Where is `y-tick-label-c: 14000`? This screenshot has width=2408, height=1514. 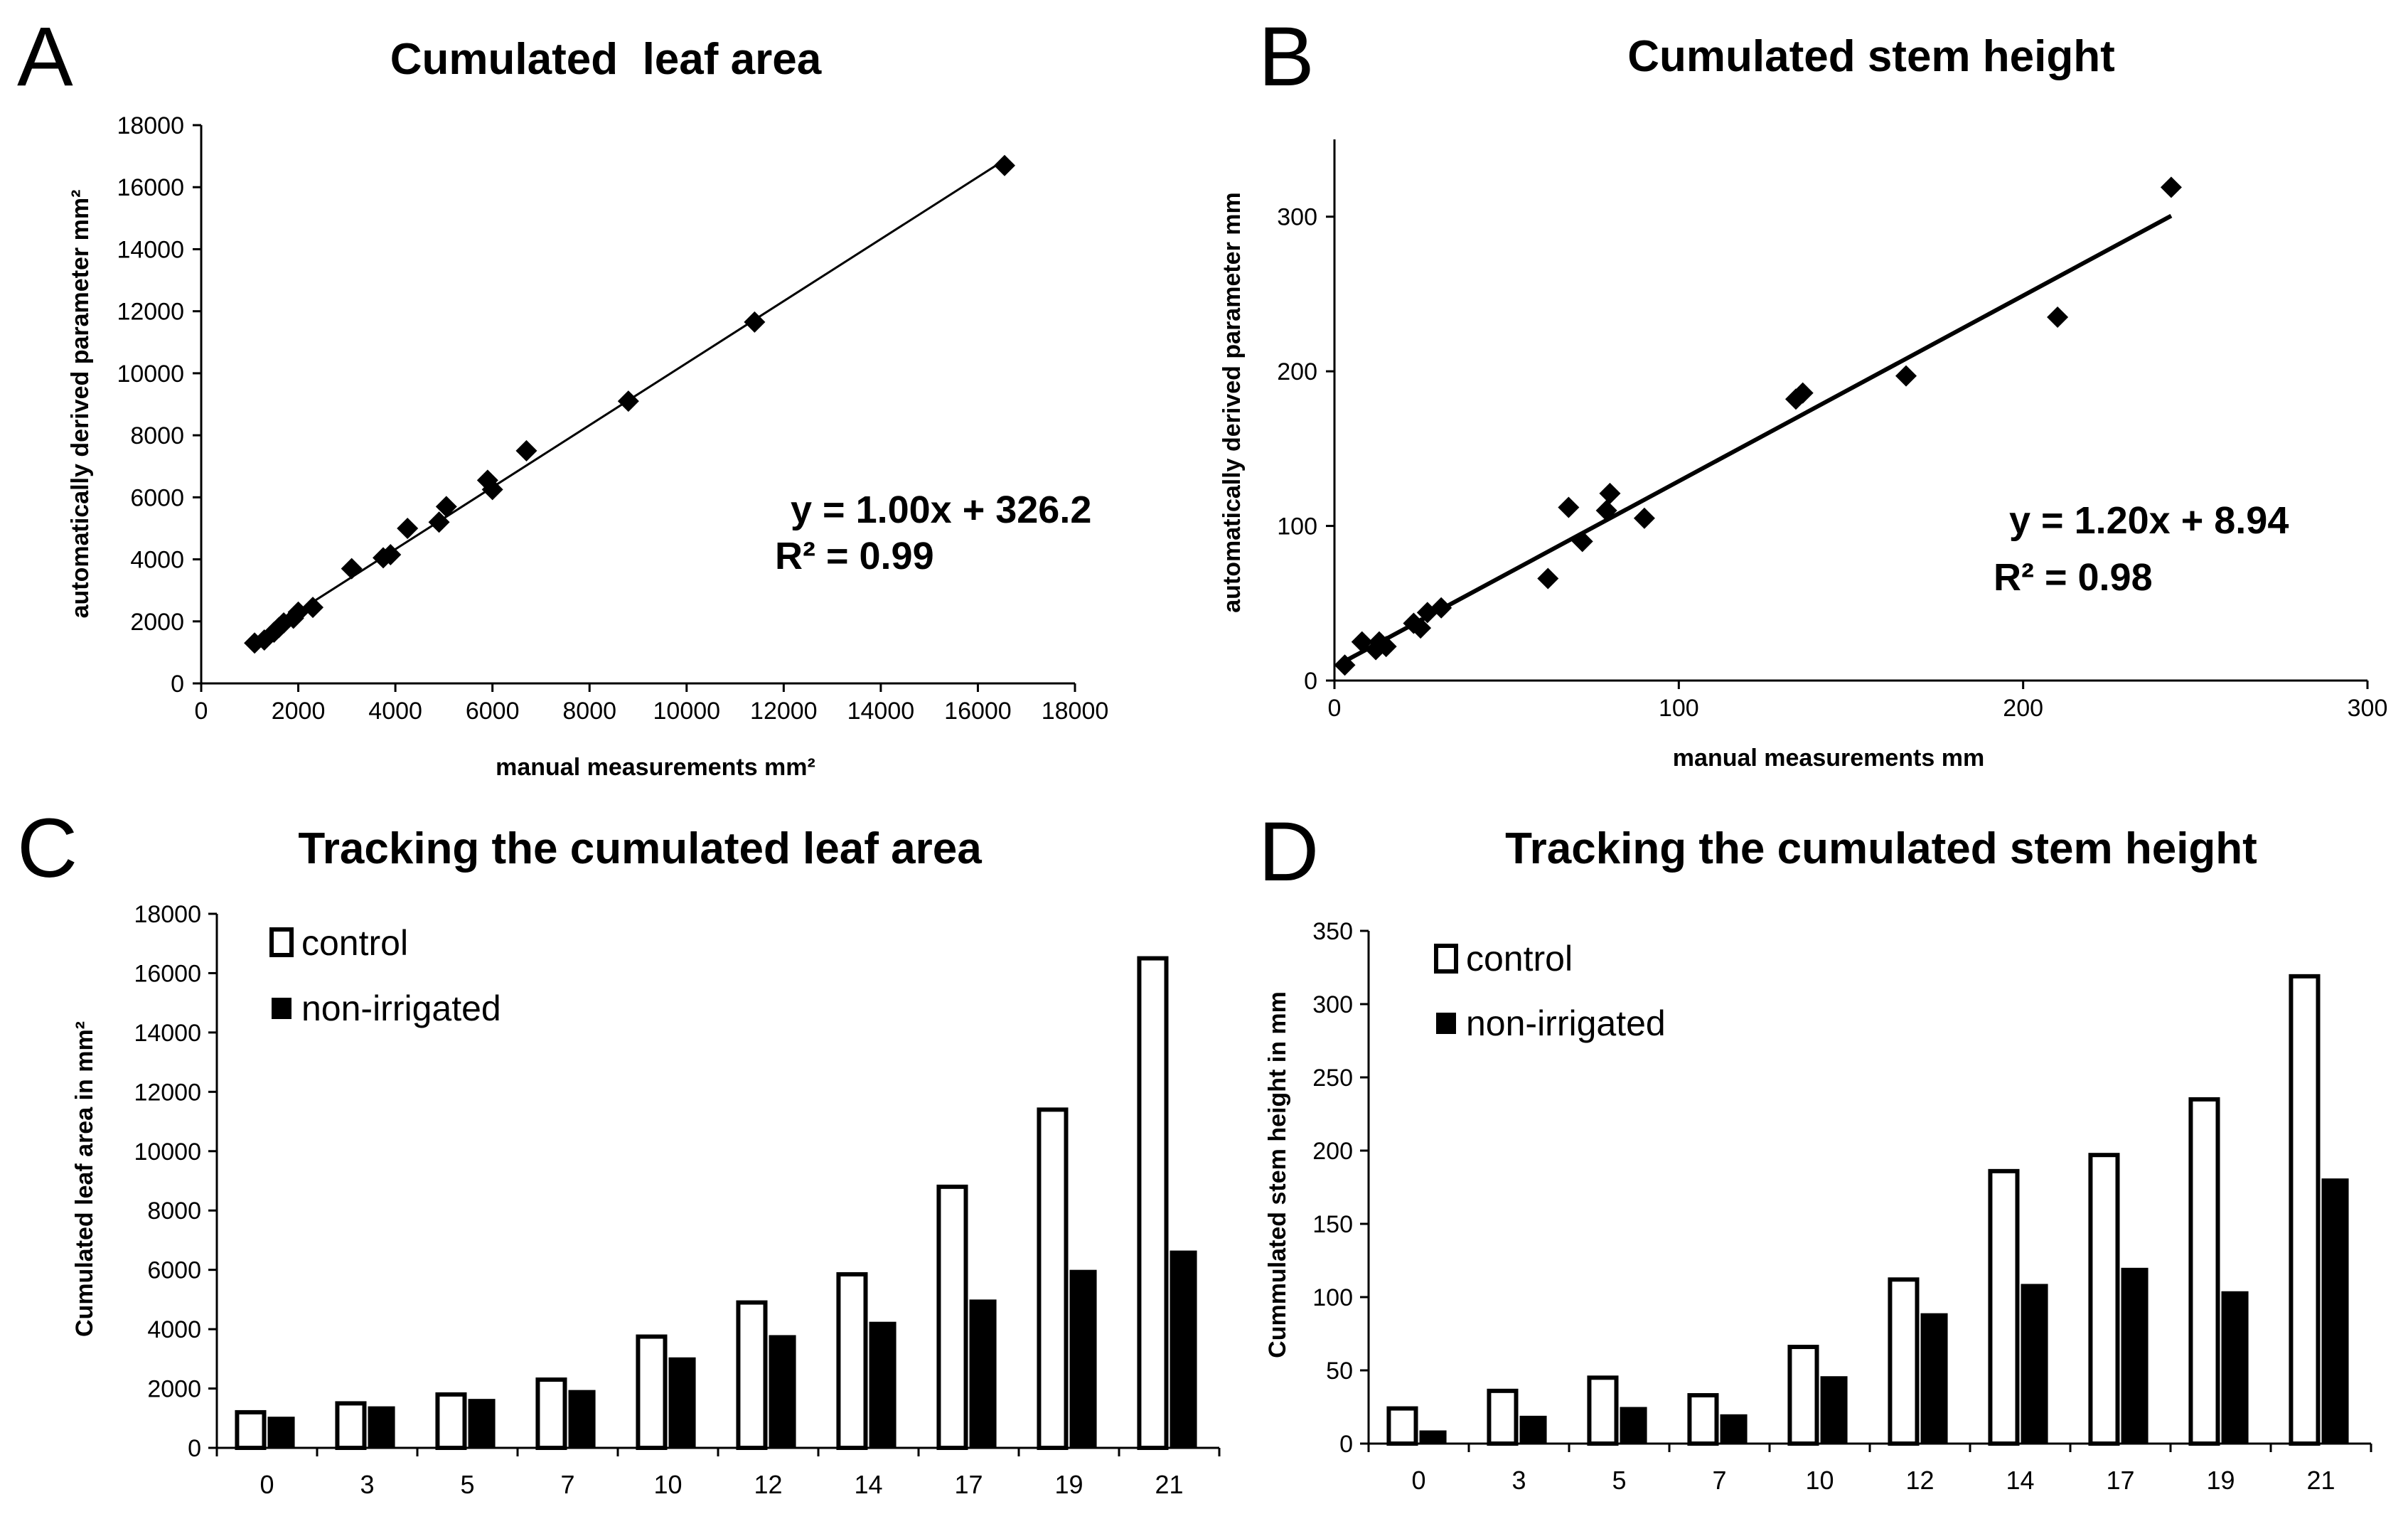
y-tick-label-c: 14000 is located at coordinates (167, 1033).